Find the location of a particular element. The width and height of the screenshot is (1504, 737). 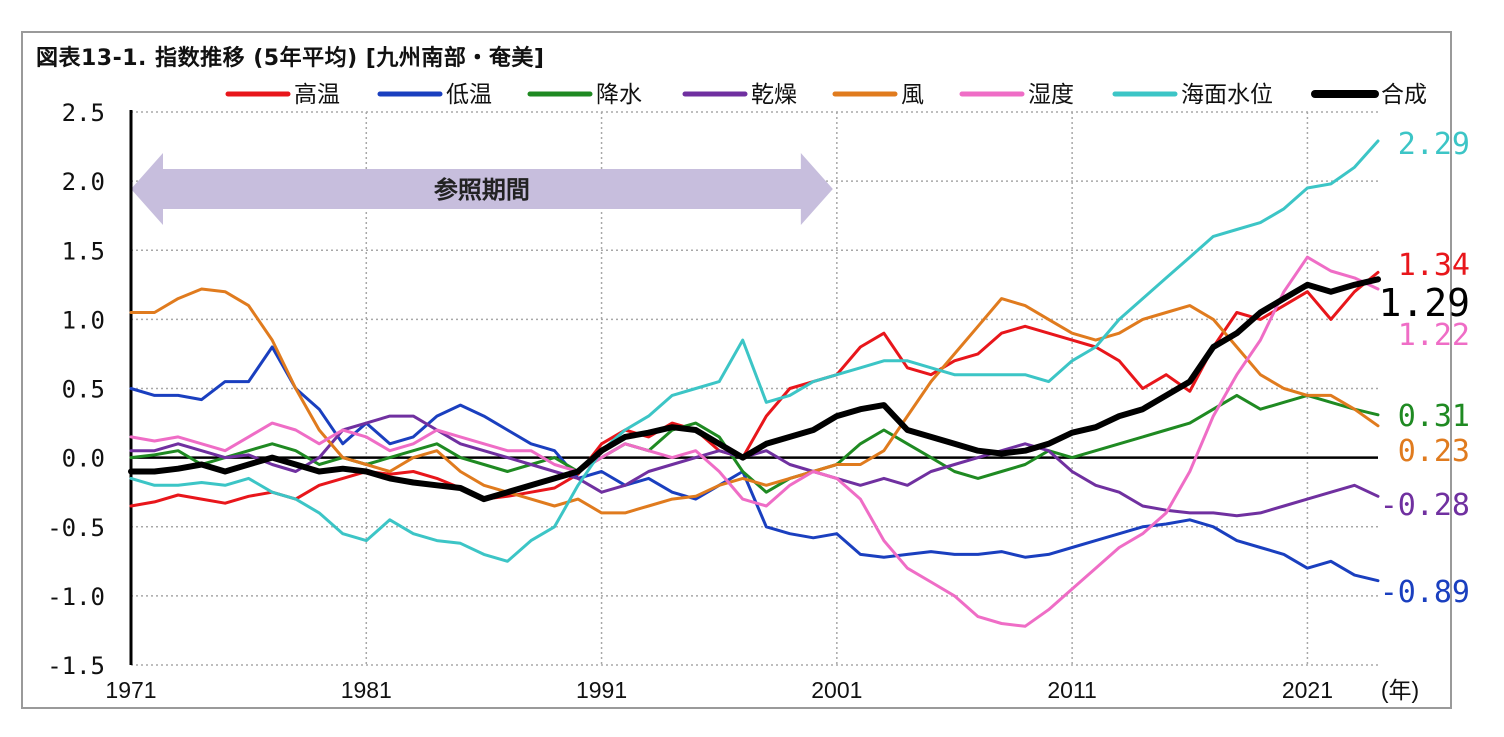

y-tick-label: 2.5 is located at coordinates (83, 113).